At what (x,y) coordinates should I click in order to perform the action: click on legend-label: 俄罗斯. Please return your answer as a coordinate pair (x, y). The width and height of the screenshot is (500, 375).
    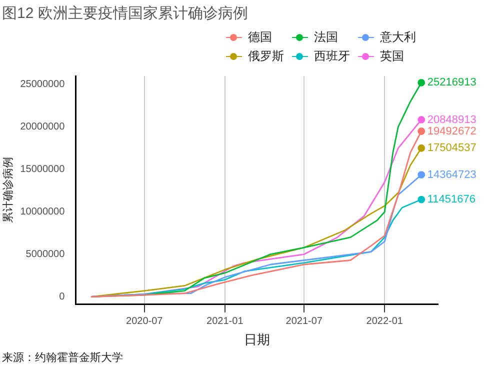
    Looking at the image, I should click on (266, 56).